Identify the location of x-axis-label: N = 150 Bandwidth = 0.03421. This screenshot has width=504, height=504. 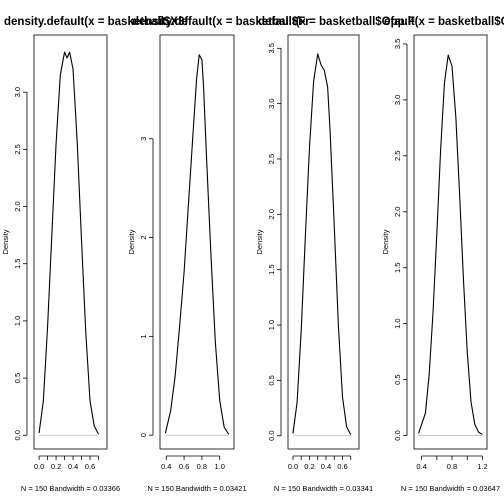
(196, 488).